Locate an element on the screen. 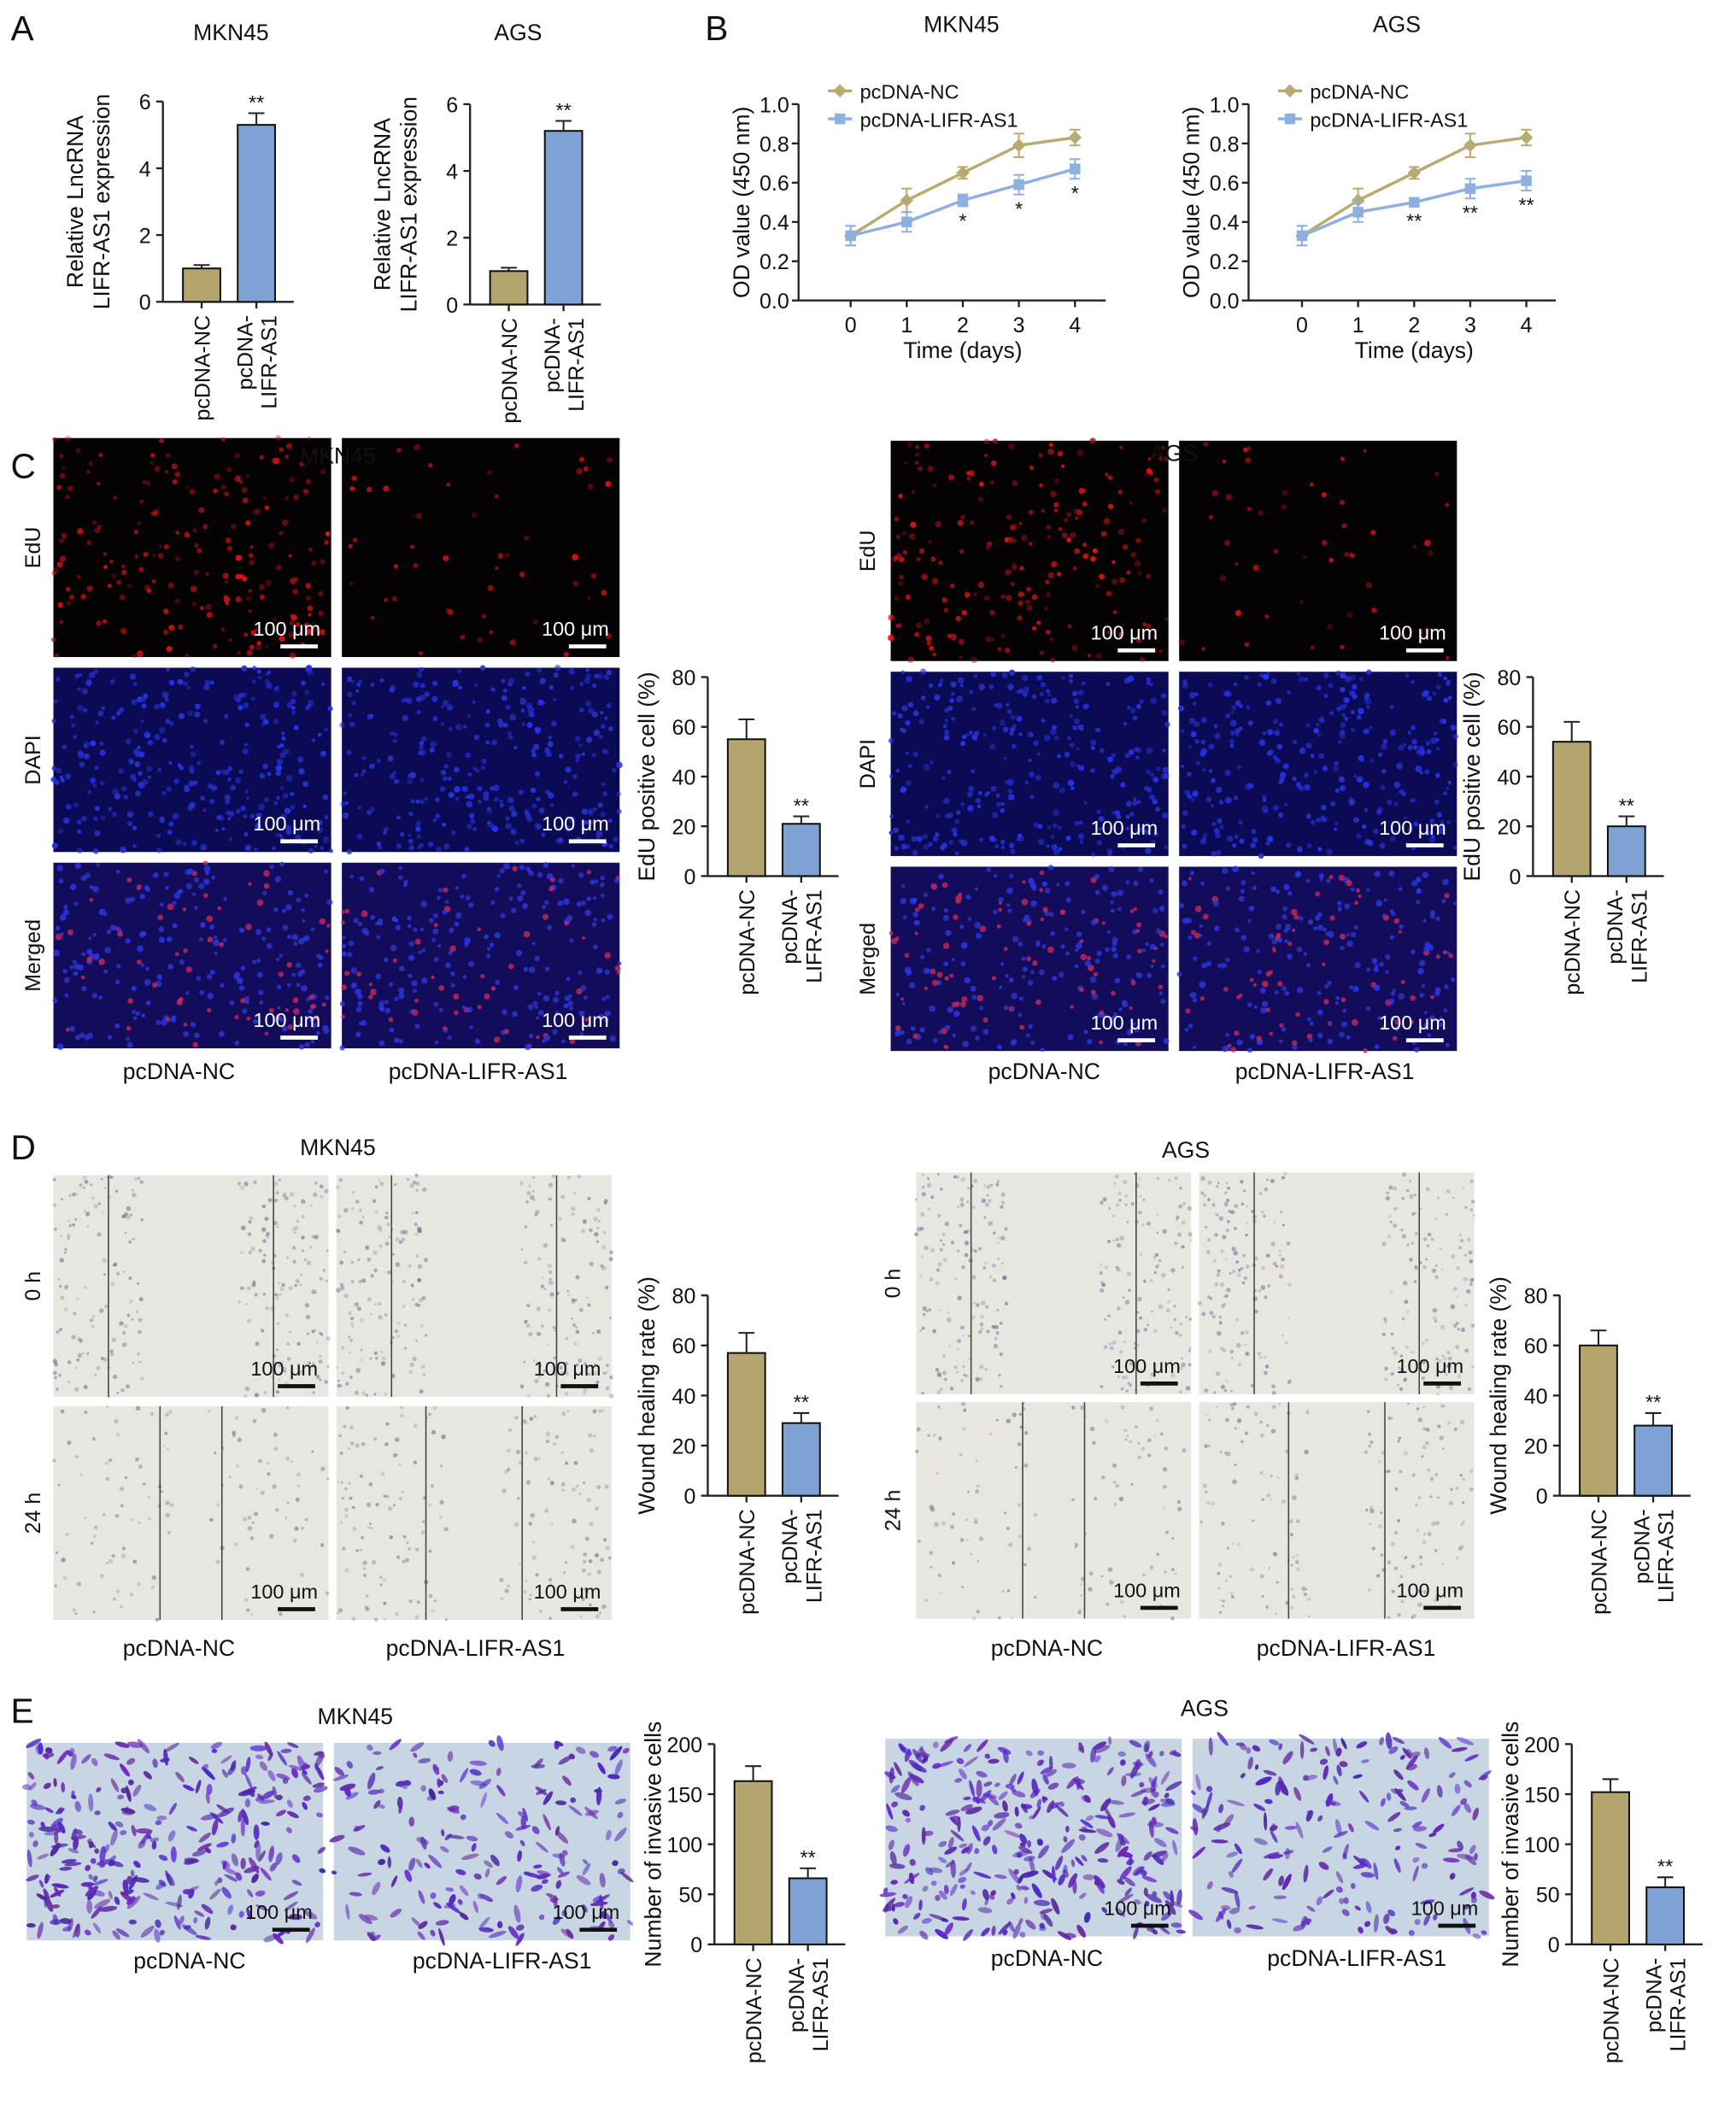  y-tick-label: 0 is located at coordinates (145, 303).